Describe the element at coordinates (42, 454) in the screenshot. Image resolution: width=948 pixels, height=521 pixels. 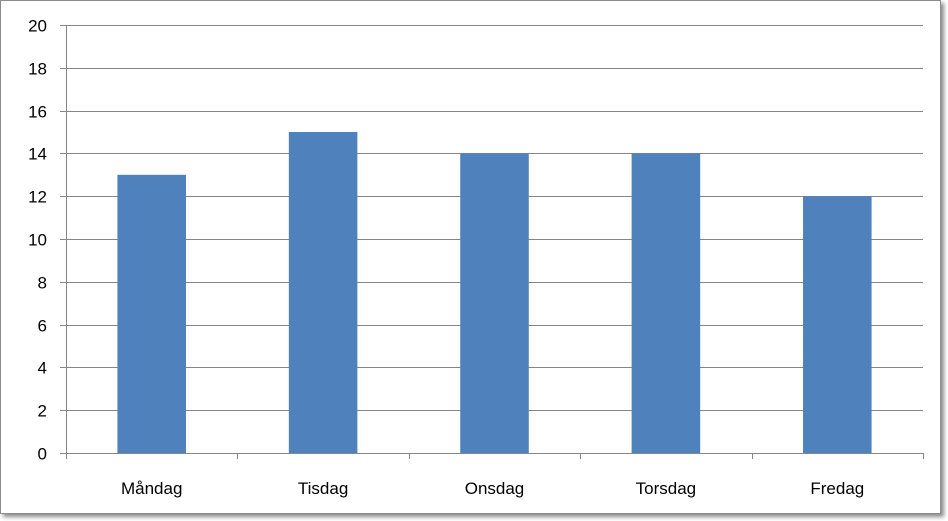
I see `y-tick-label: 0` at that location.